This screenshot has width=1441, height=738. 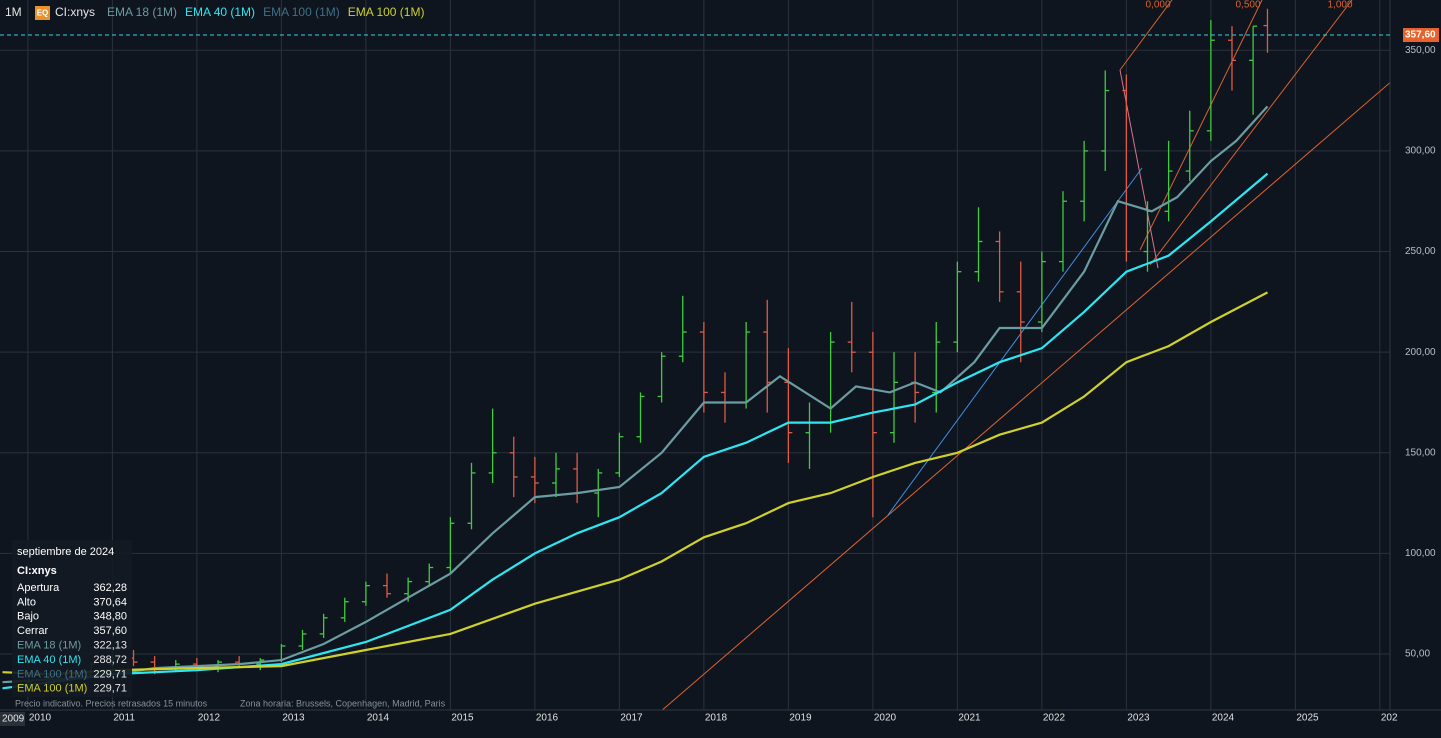 I want to click on fan-label: 0,500, so click(x=1247, y=5).